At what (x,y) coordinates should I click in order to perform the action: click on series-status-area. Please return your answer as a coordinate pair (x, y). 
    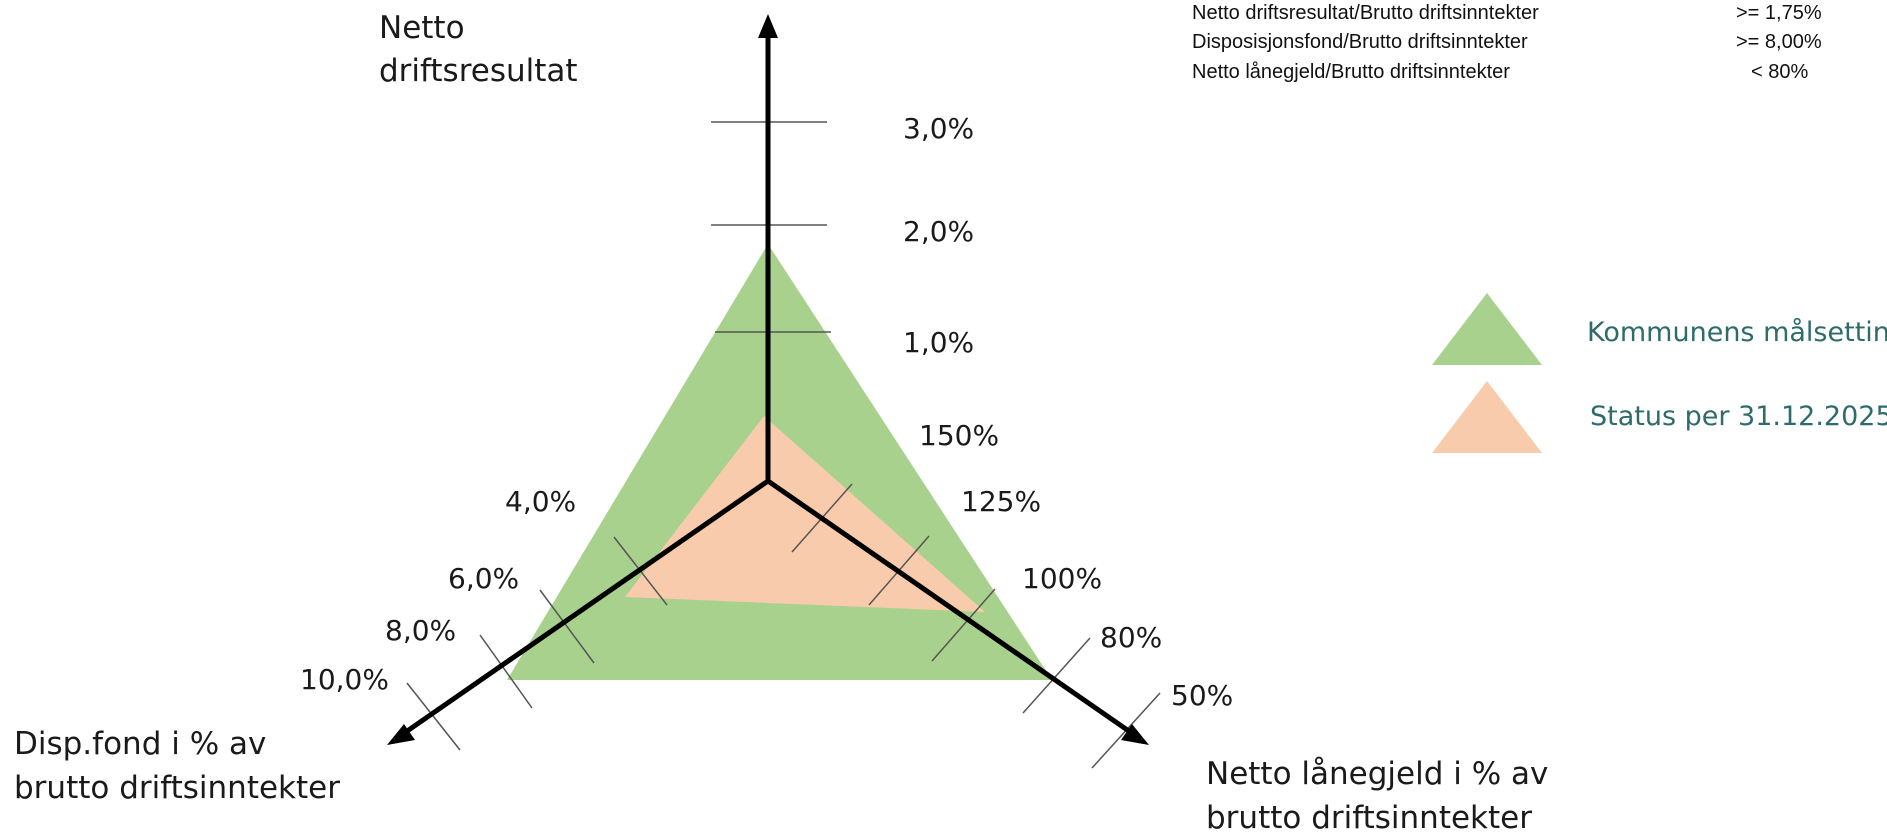
    Looking at the image, I should click on (805, 514).